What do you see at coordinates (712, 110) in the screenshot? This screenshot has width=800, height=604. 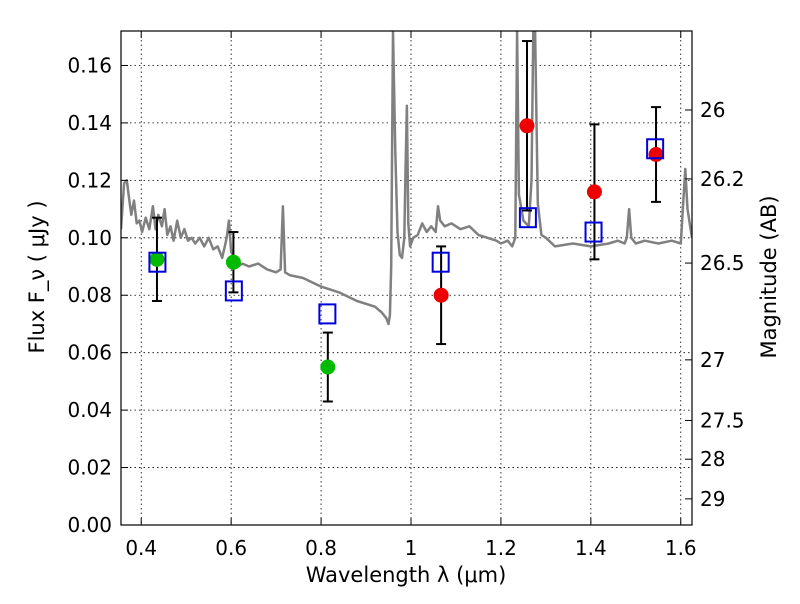 I see `right-tick-label: 26` at bounding box center [712, 110].